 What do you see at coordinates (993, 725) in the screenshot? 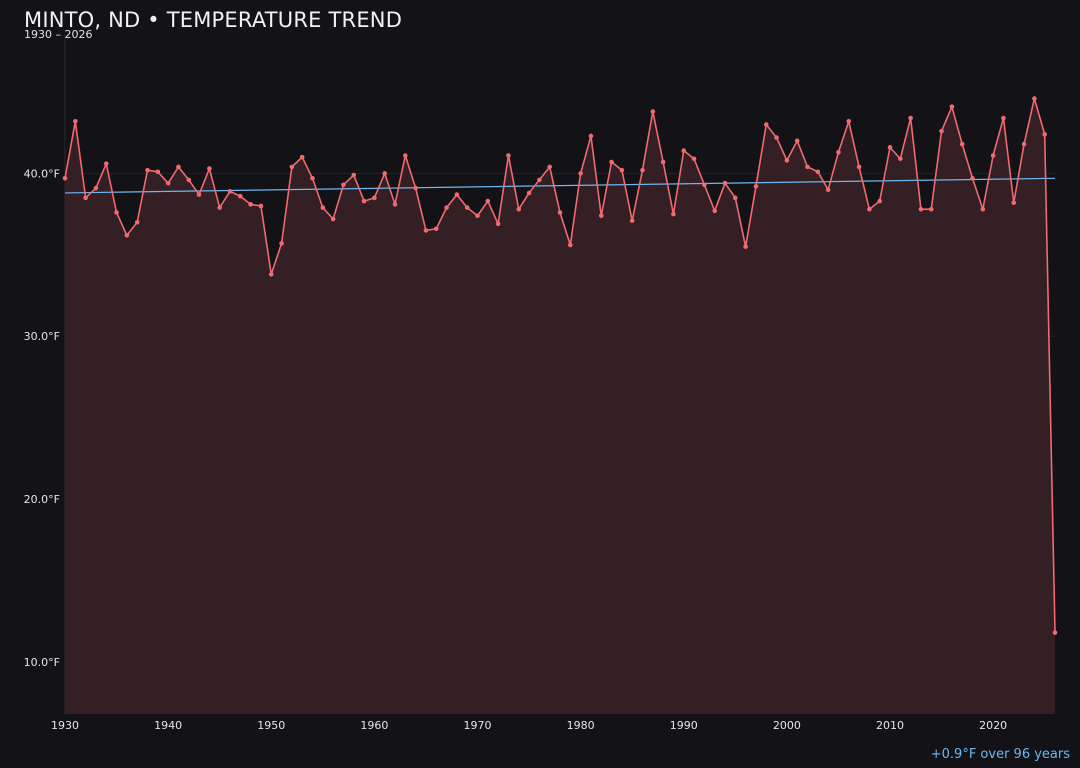
I see `x-tick-label: 2020` at bounding box center [993, 725].